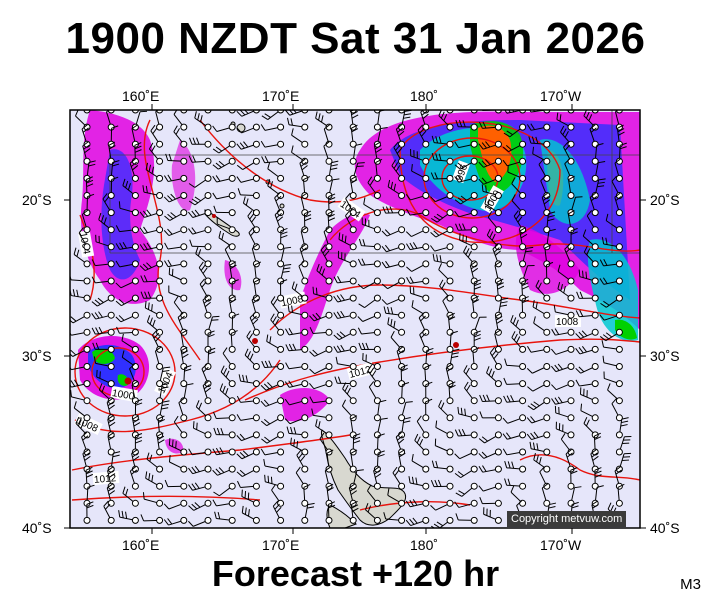  I want to click on lat-label-left: 40˚S, so click(37, 528).